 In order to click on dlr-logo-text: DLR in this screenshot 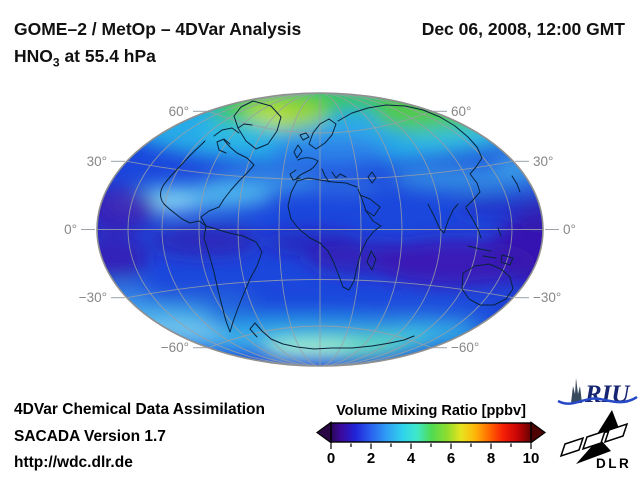, I will do `click(613, 463)`.